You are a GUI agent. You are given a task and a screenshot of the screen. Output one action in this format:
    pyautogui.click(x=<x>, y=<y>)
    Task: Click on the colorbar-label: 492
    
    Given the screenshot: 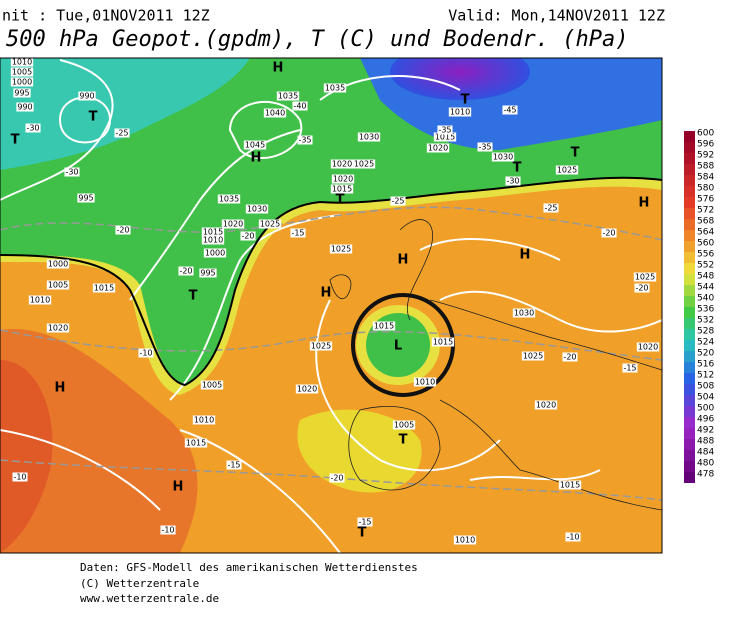 What is the action you would take?
    pyautogui.click(x=705, y=431)
    